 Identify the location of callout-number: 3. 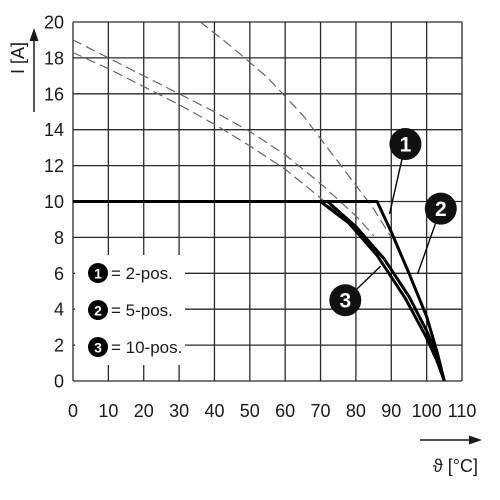
(345, 301).